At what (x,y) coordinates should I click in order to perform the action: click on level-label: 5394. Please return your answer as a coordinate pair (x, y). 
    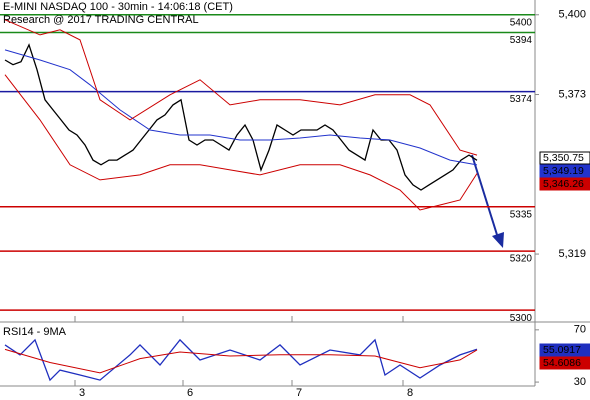
    Looking at the image, I should click on (521, 40).